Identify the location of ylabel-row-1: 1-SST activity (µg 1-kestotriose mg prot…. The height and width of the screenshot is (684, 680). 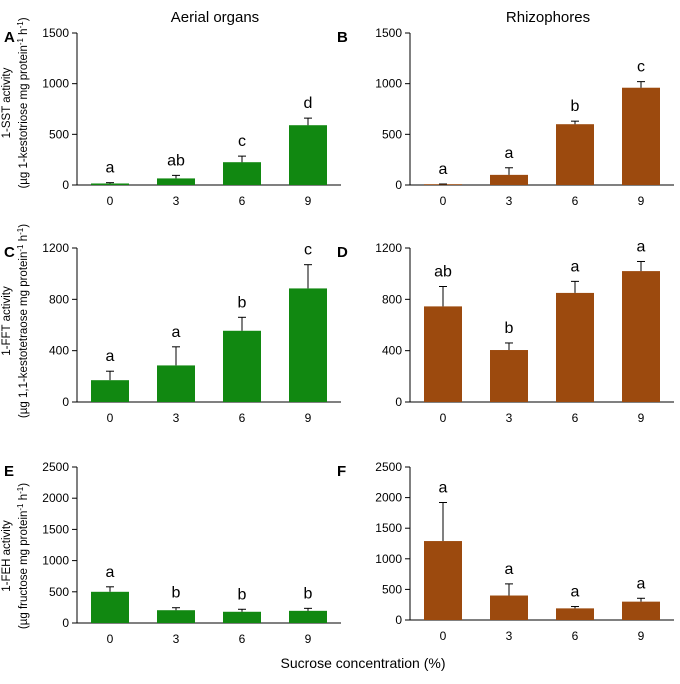
(15, 102).